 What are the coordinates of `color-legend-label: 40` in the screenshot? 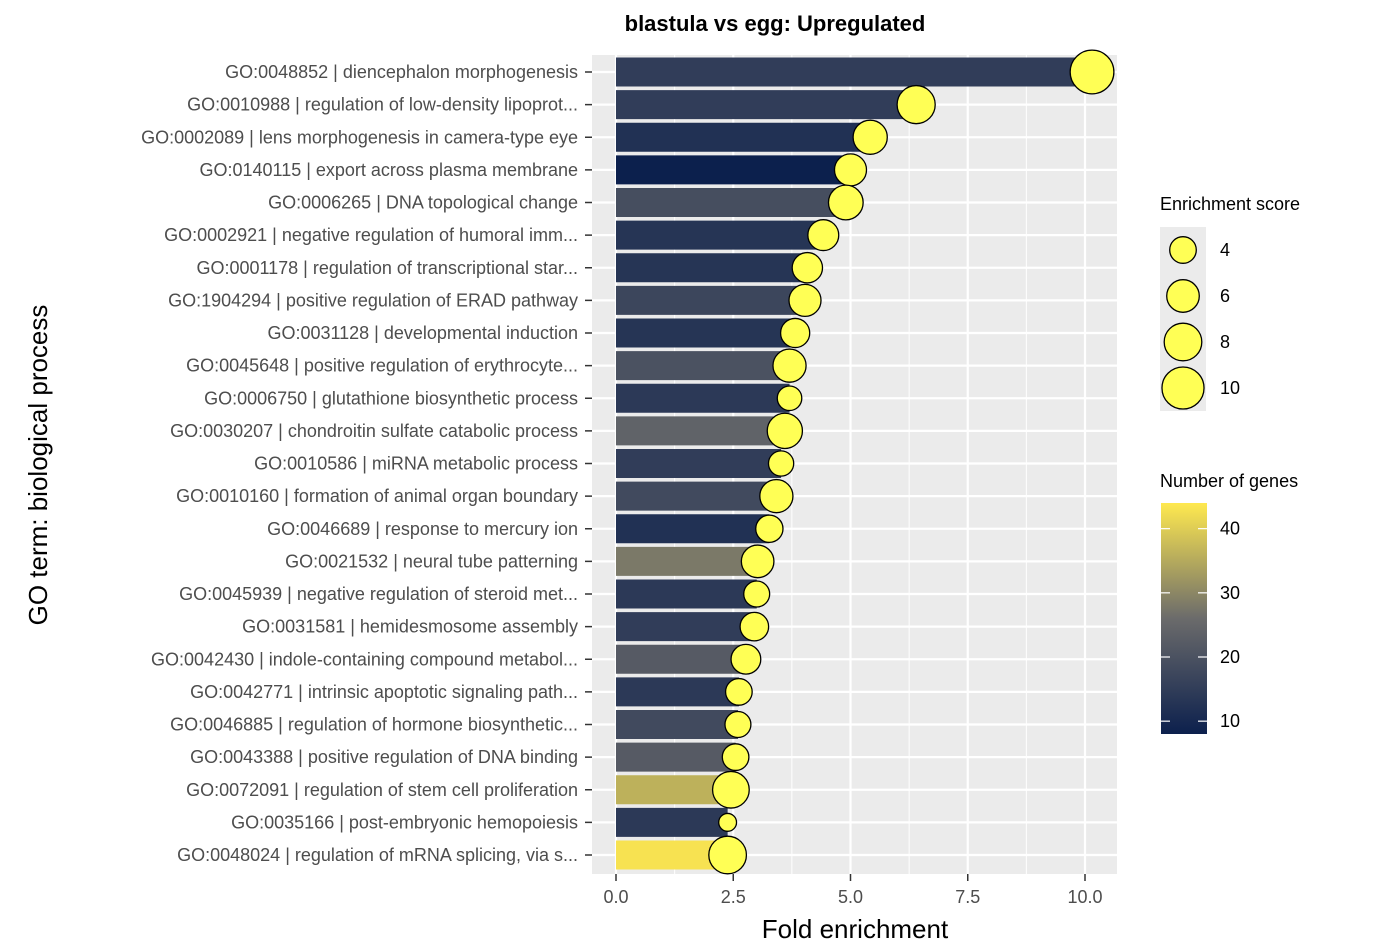 It's located at (1230, 529).